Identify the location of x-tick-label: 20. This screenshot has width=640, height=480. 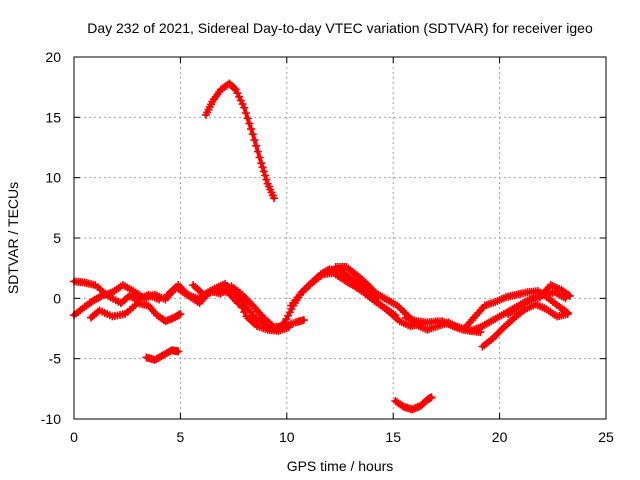
(500, 437).